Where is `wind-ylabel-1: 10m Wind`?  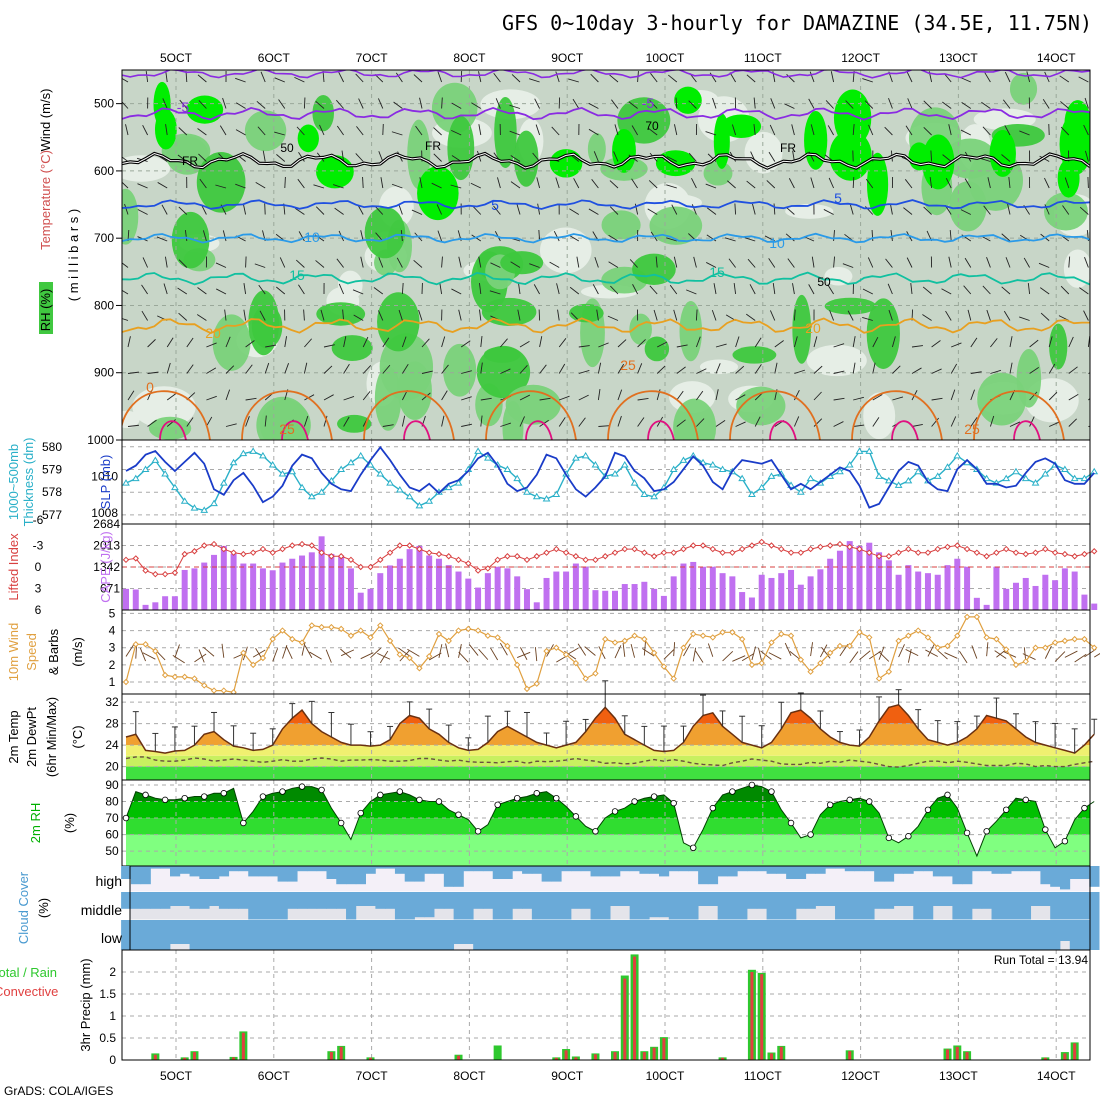 wind-ylabel-1: 10m Wind is located at coordinates (13, 652).